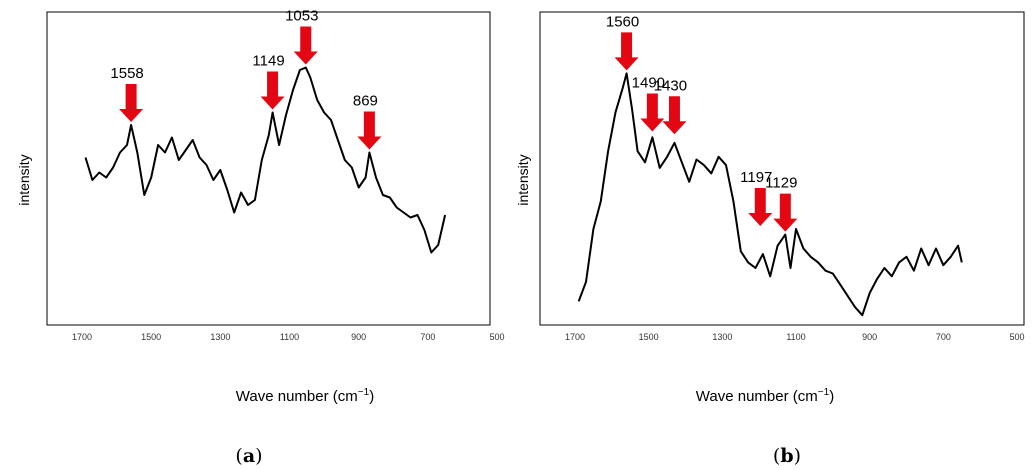 This screenshot has height=470, width=1034. What do you see at coordinates (265, 160) in the screenshot?
I see `chart-a-series-line` at bounding box center [265, 160].